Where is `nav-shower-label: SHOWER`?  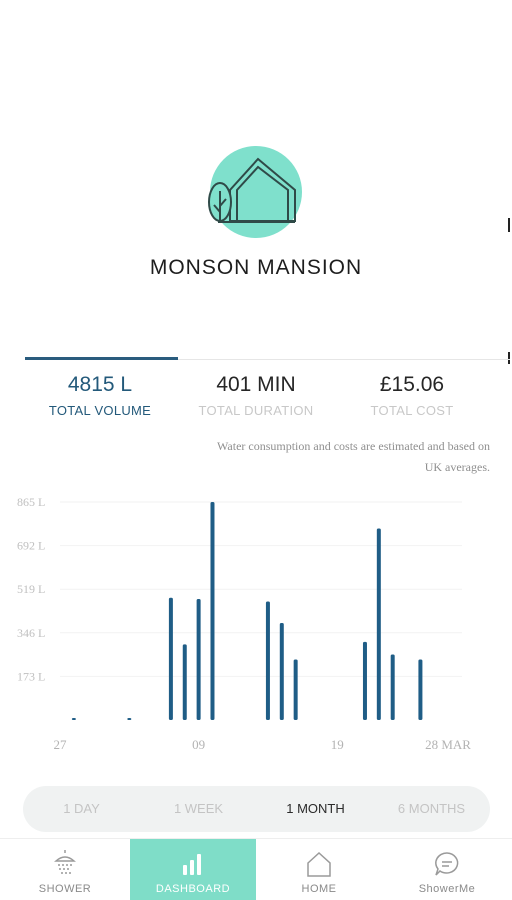 nav-shower-label: SHOWER is located at coordinates (65, 889).